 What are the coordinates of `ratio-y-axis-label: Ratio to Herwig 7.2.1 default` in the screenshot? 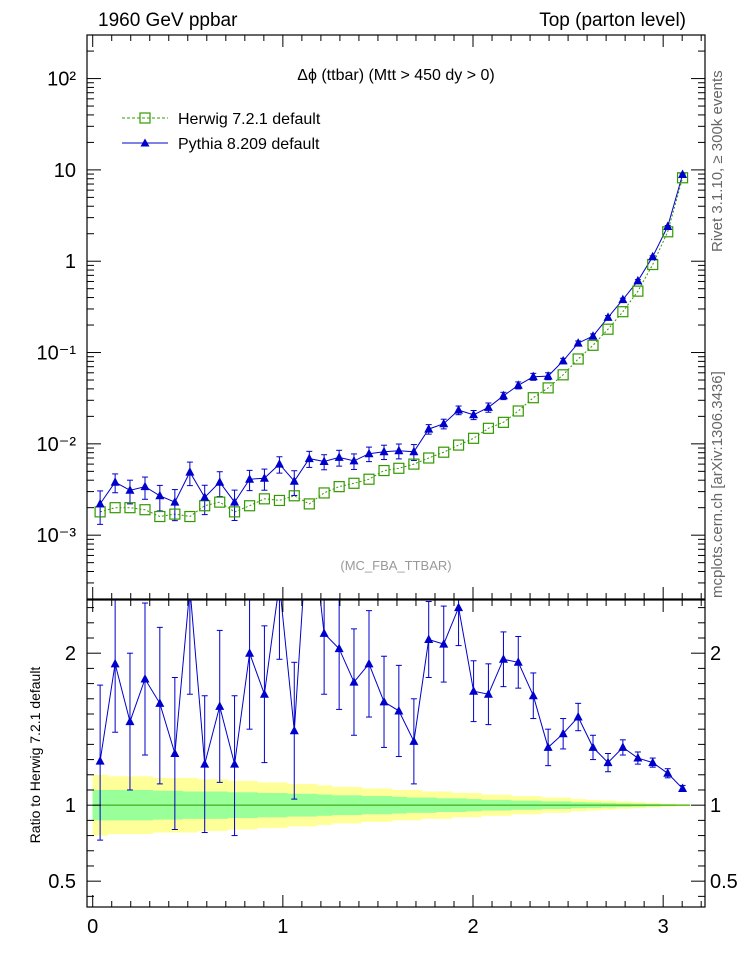 It's located at (35, 755).